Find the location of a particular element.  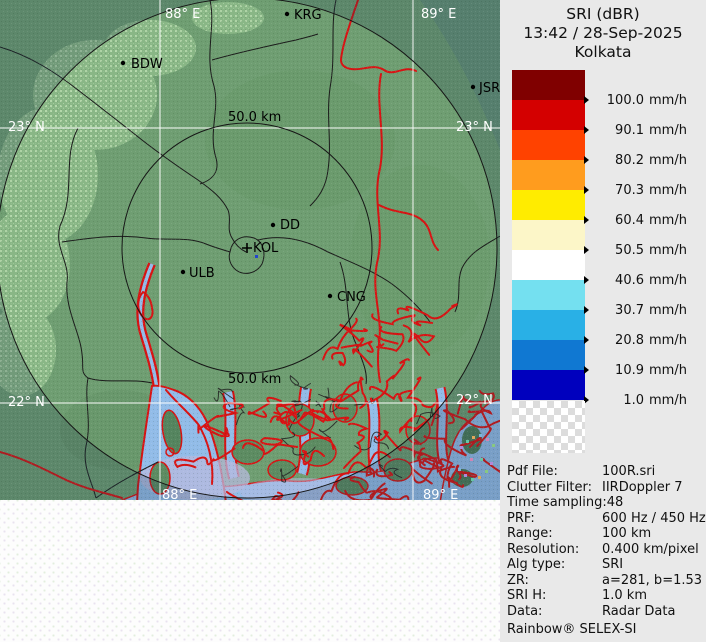

city-label-bdw: BDW is located at coordinates (147, 64).